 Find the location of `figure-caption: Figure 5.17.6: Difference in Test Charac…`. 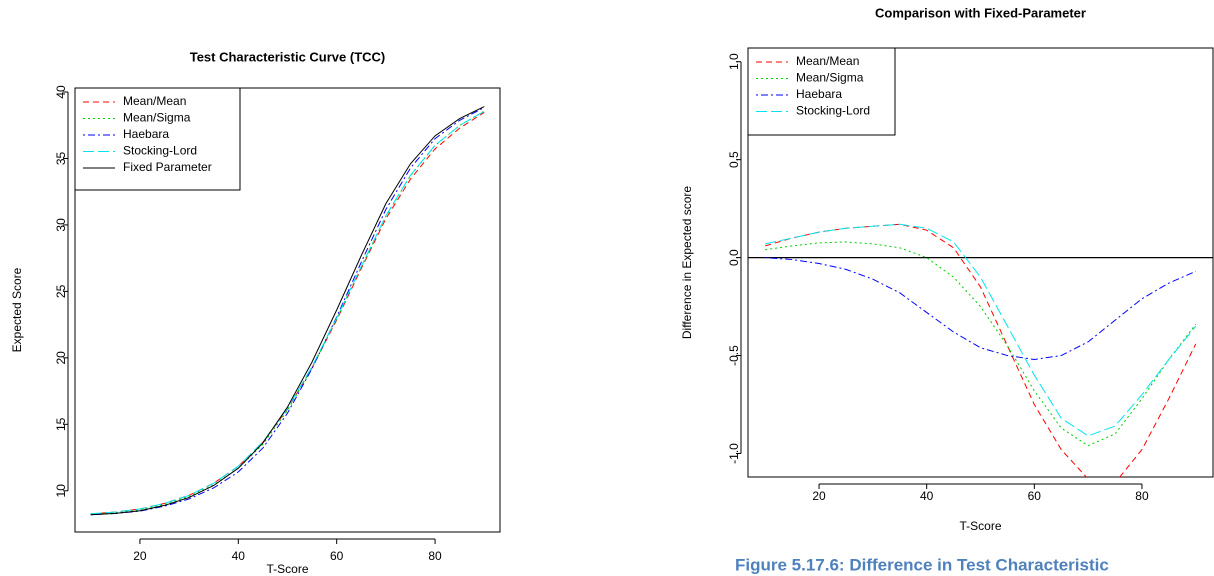

figure-caption: Figure 5.17.6: Difference in Test Charac… is located at coordinates (922, 564).